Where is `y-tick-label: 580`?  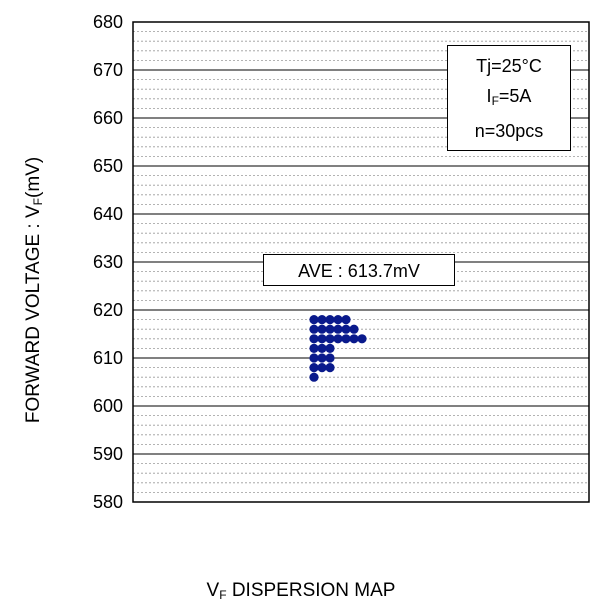
y-tick-label: 580 is located at coordinates (108, 502).